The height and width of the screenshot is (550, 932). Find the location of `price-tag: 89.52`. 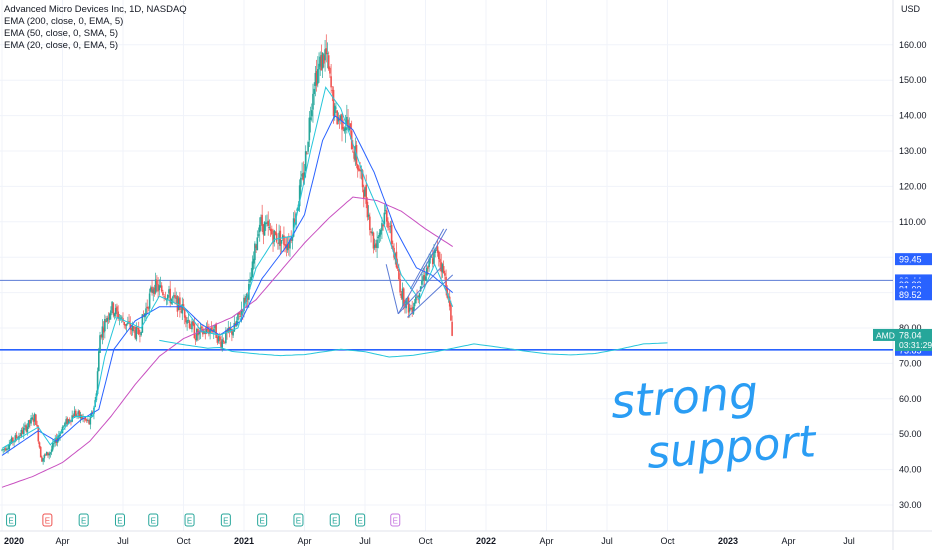

price-tag: 89.52 is located at coordinates (913, 294).